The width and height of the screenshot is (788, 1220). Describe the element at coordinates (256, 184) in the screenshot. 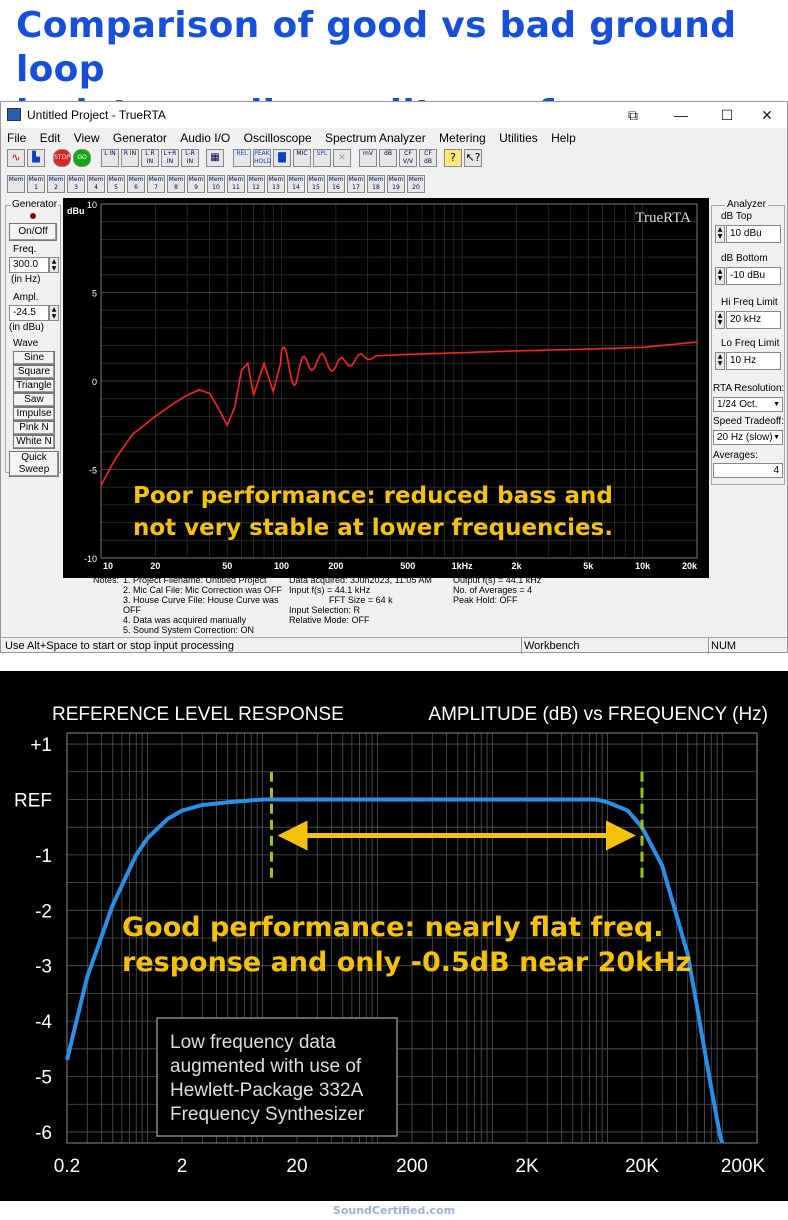

I see `memory-button: Mem 12` at that location.